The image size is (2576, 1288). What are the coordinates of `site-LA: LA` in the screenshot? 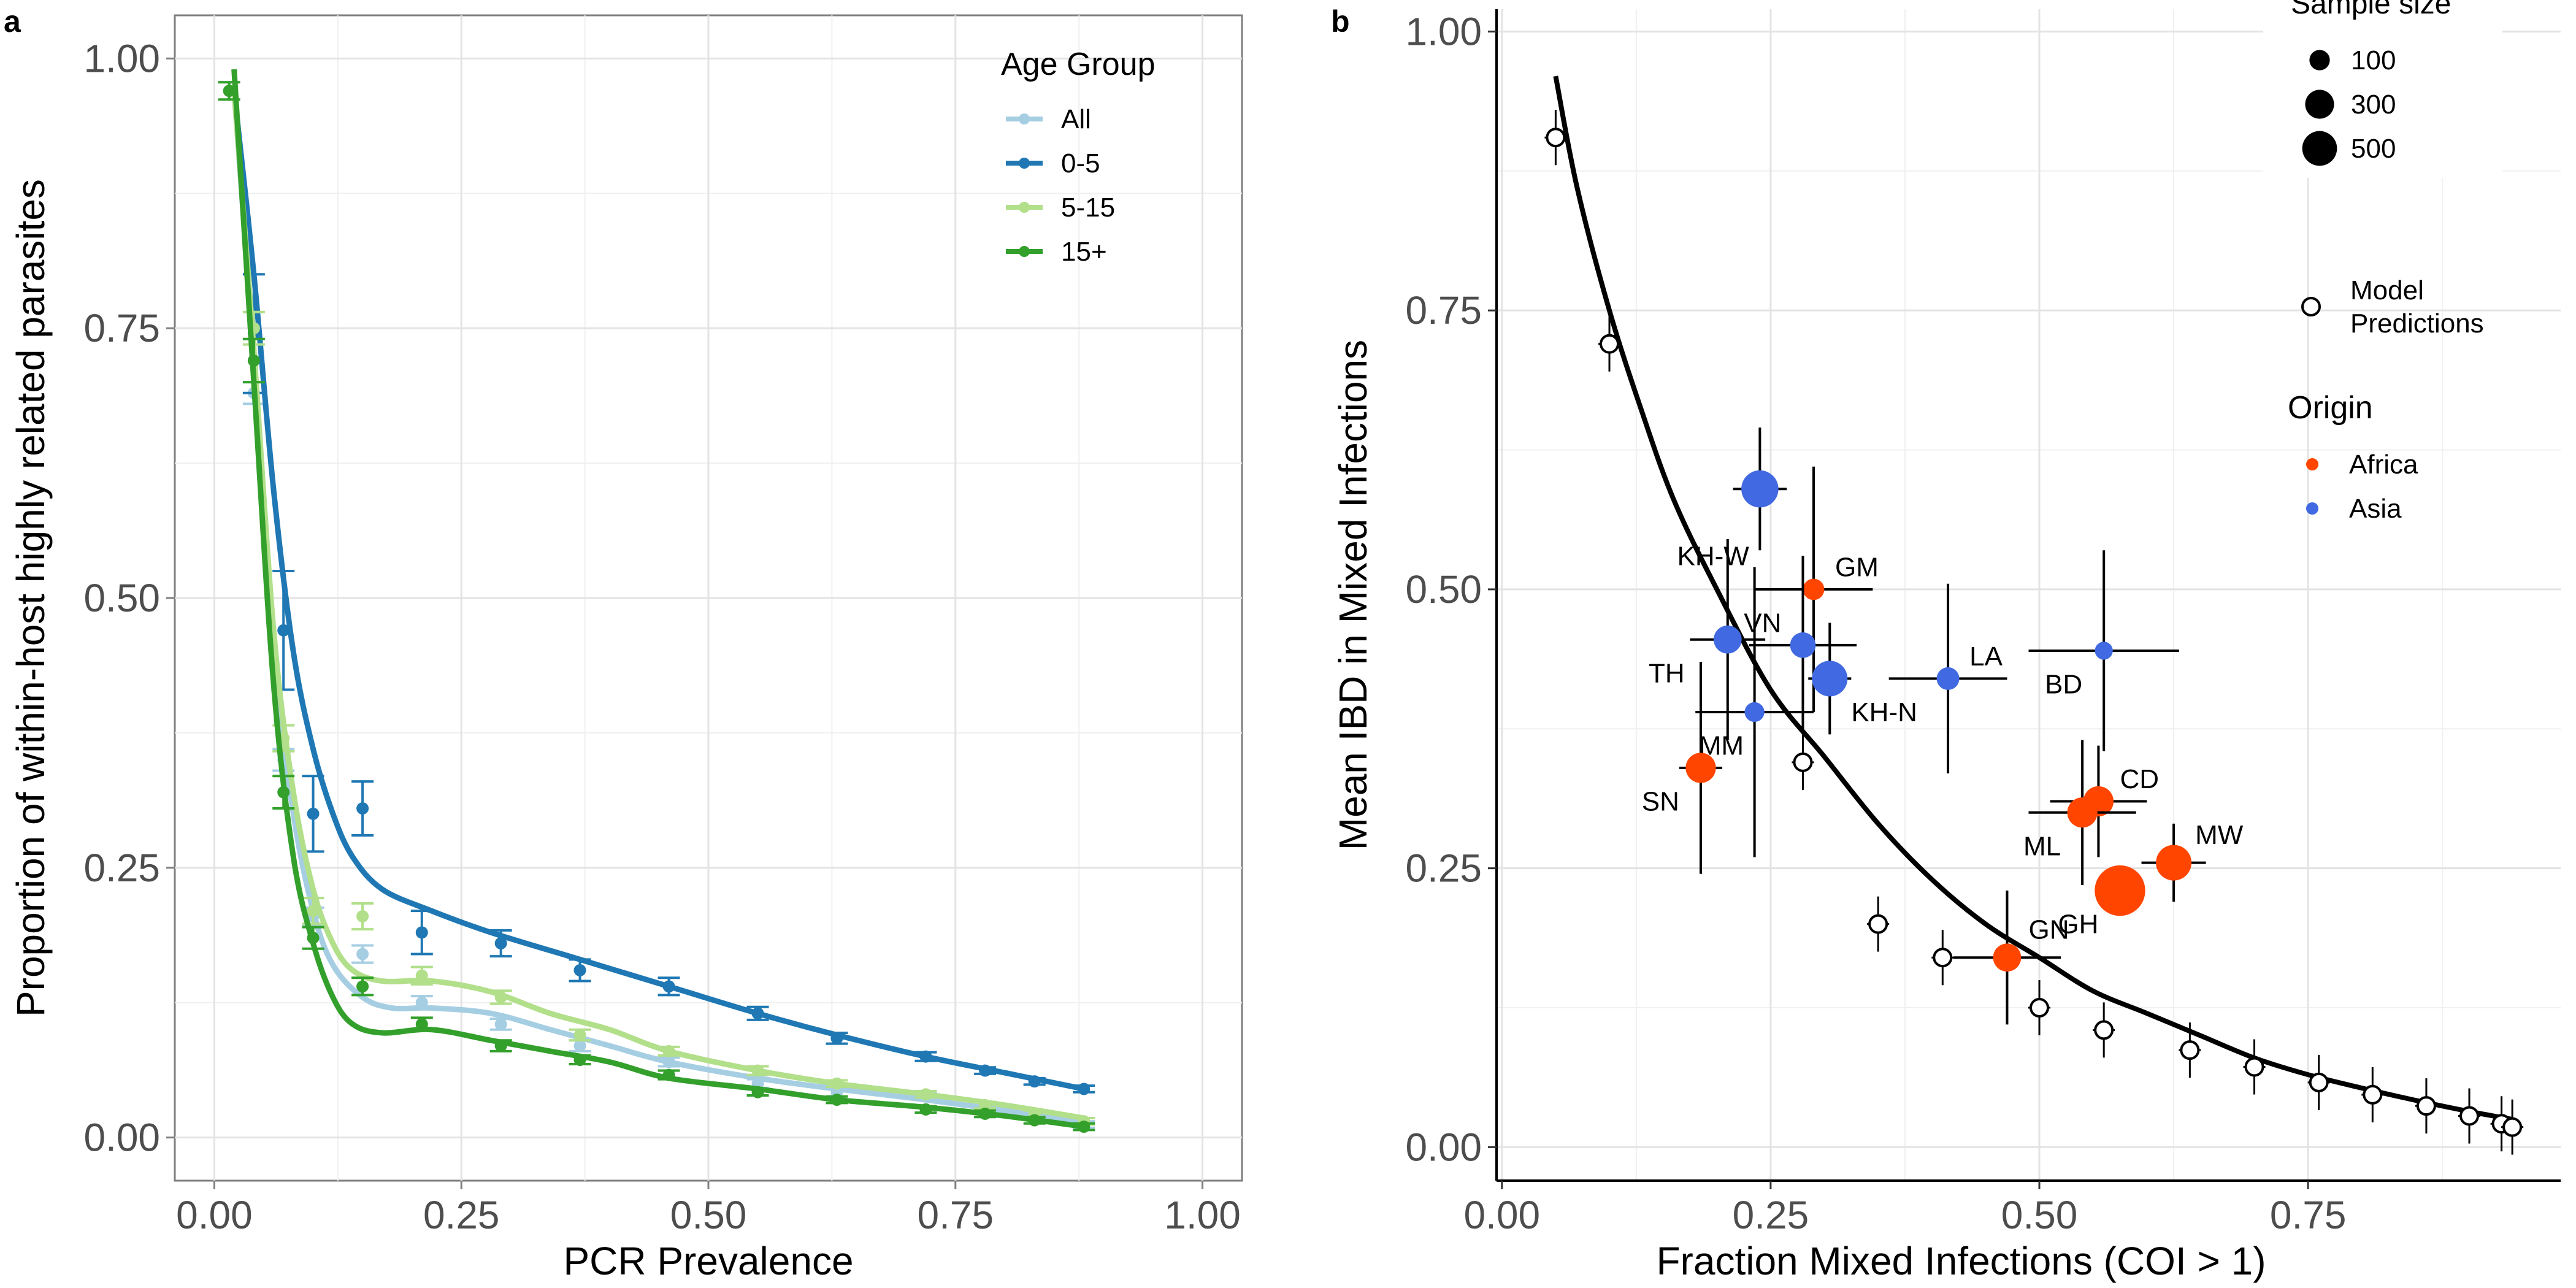 It's located at (1947, 678).